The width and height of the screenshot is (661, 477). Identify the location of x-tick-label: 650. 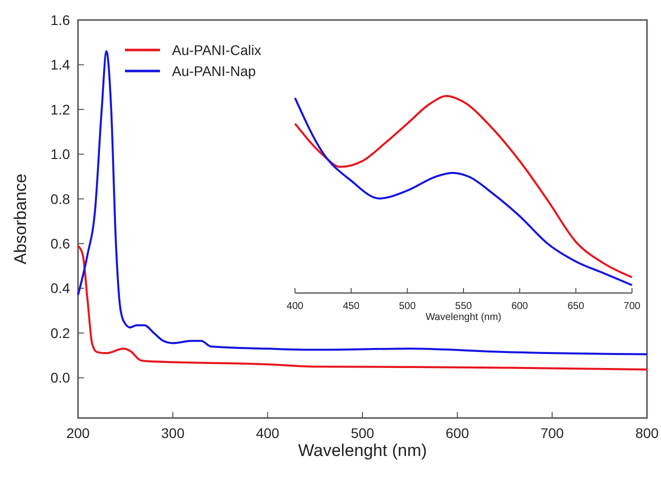
(576, 306).